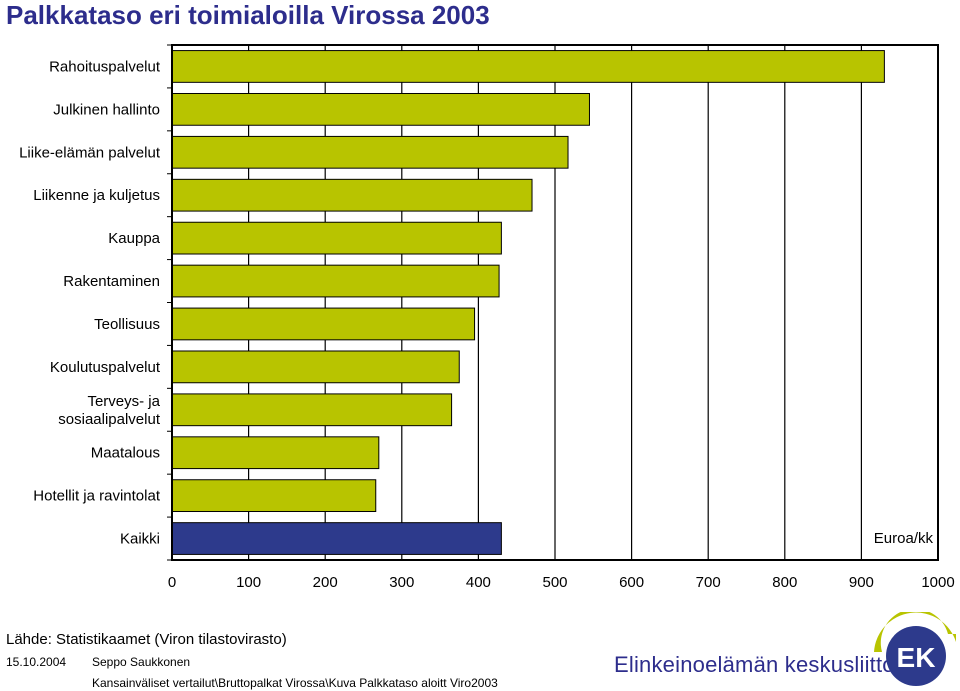 This screenshot has height=691, width=960. I want to click on x-tick-label: 400, so click(478, 582).